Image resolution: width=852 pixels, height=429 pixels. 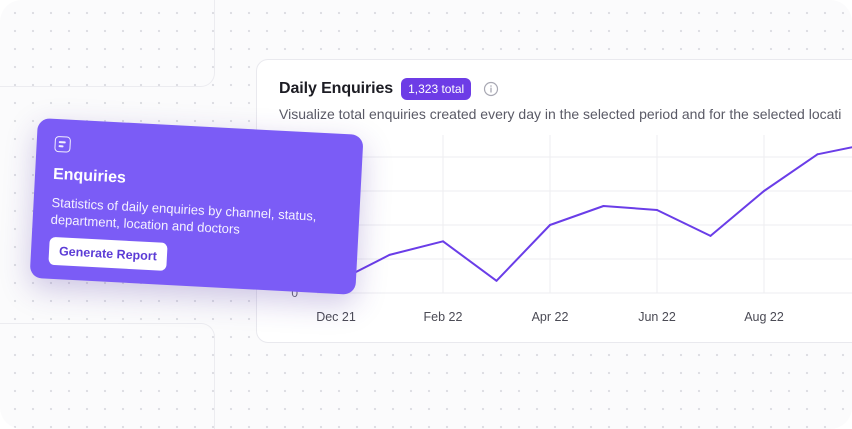 What do you see at coordinates (89, 176) in the screenshot?
I see `enquiries-title: Enquiries` at bounding box center [89, 176].